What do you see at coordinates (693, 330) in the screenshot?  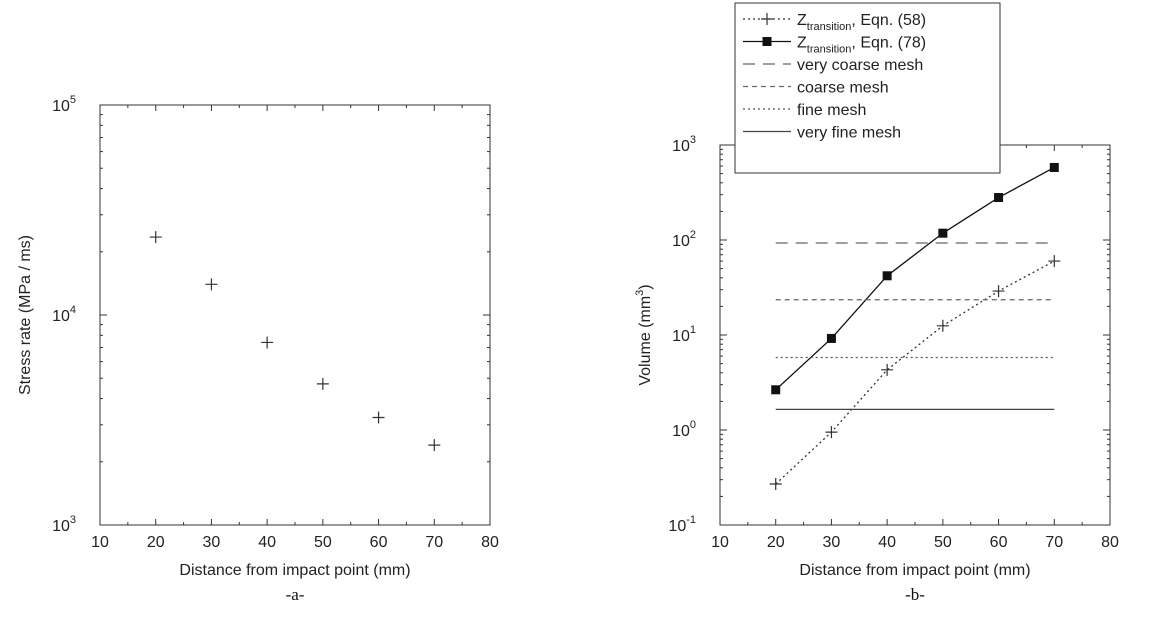 I see `y-tick-exponent: 1` at bounding box center [693, 330].